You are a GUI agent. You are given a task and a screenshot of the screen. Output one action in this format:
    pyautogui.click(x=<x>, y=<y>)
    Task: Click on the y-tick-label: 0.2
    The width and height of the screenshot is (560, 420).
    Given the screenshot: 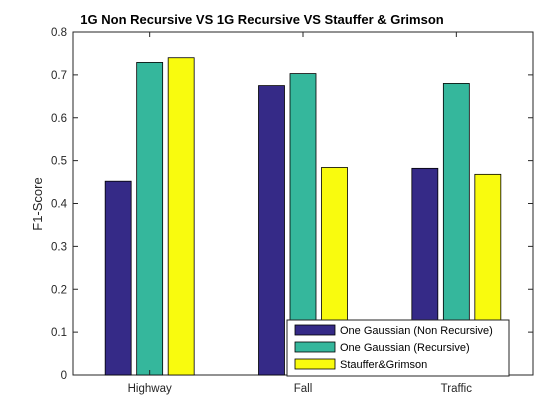 What is the action you would take?
    pyautogui.click(x=59, y=290)
    